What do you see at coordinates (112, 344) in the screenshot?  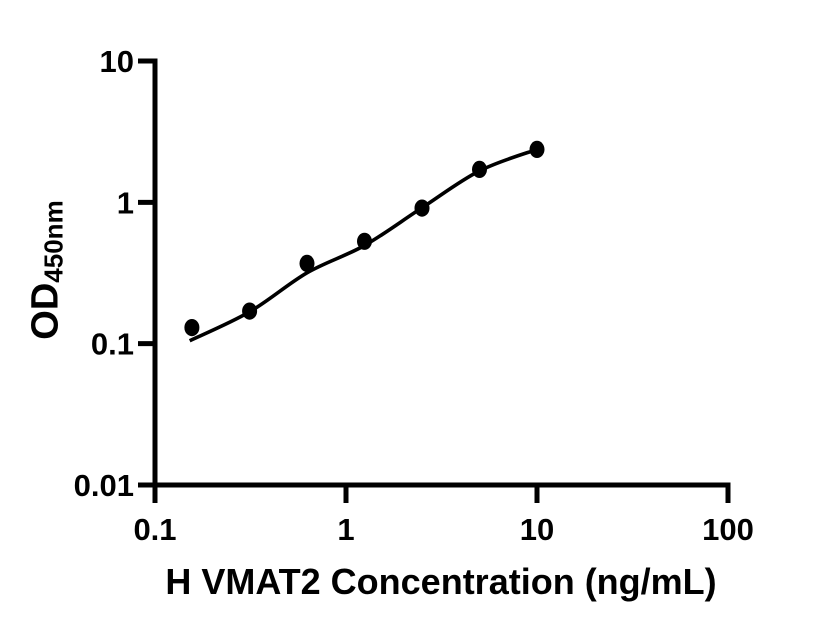 I see `y-tick-label: 0.1` at bounding box center [112, 344].